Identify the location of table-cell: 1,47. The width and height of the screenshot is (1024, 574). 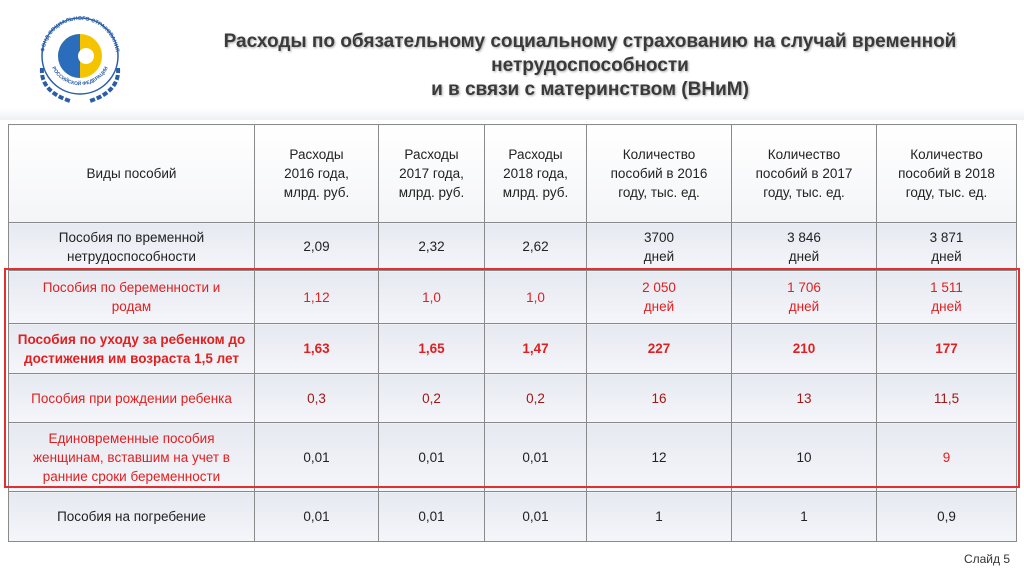
(535, 348).